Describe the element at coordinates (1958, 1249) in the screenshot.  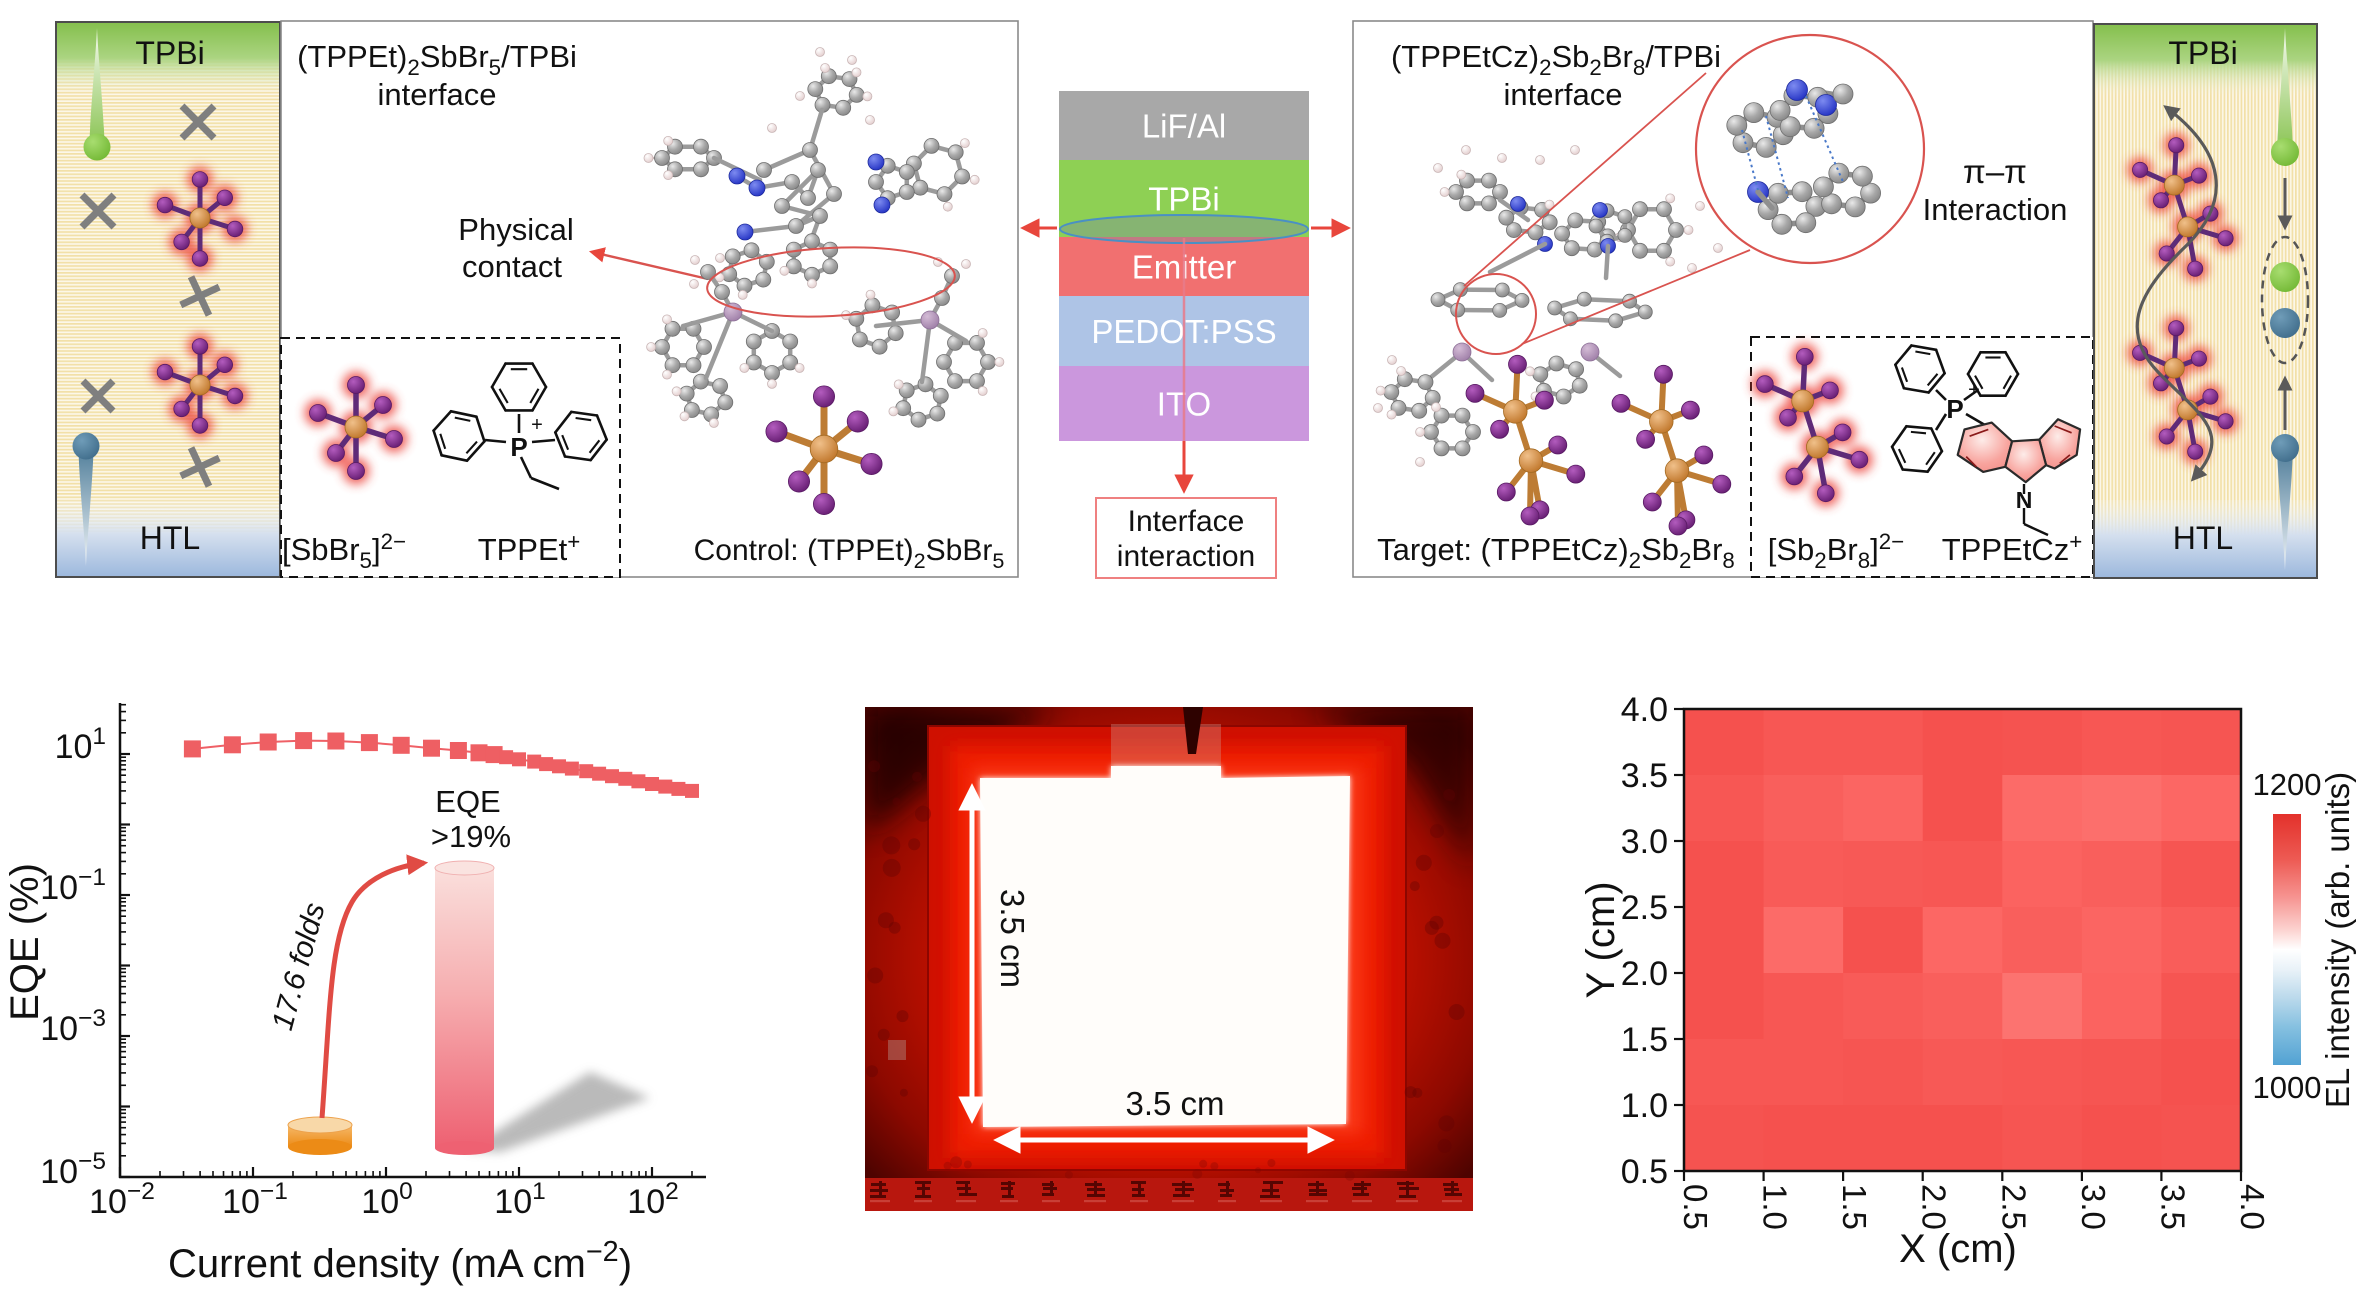
I see `svg-text: X (cm)` at that location.